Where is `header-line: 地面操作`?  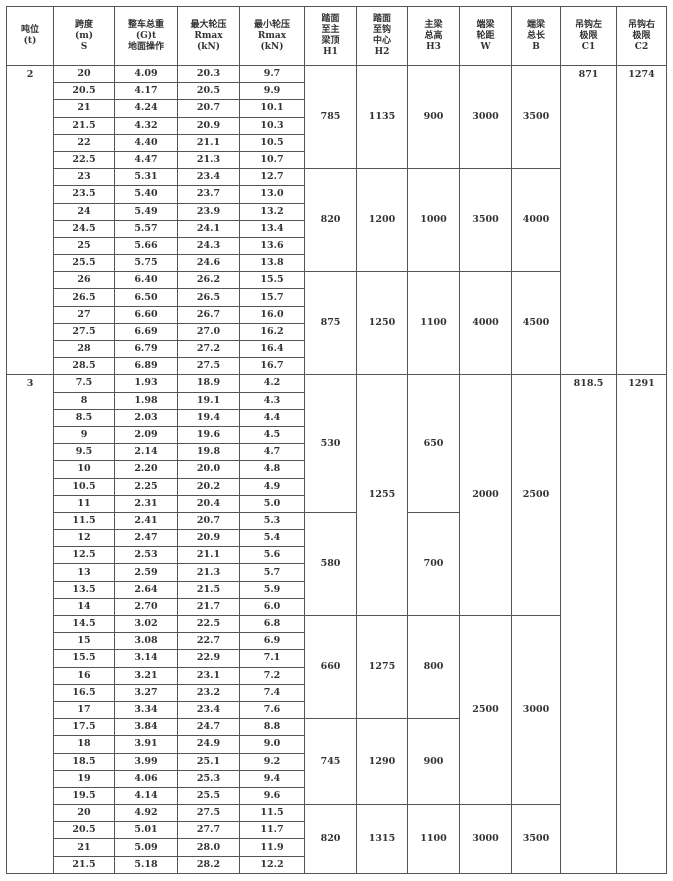 header-line: 地面操作 is located at coordinates (145, 46).